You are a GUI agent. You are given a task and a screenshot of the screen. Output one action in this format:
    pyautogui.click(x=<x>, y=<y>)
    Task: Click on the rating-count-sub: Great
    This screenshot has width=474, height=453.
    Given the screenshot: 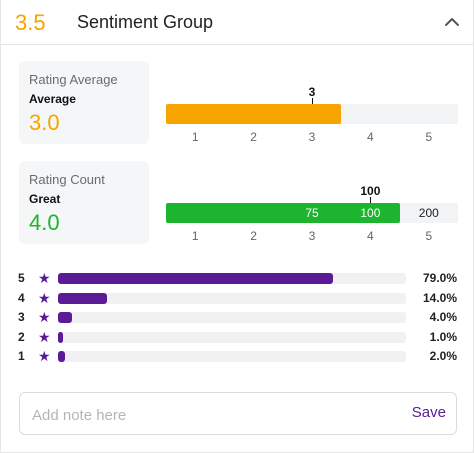 What is the action you would take?
    pyautogui.click(x=44, y=199)
    